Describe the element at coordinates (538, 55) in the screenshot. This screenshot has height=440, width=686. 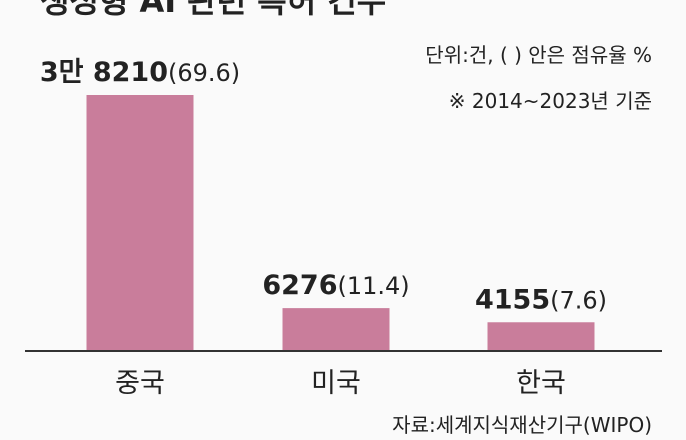
I see `note: 단위:건, ( ) 안은 점유율 %` at that location.